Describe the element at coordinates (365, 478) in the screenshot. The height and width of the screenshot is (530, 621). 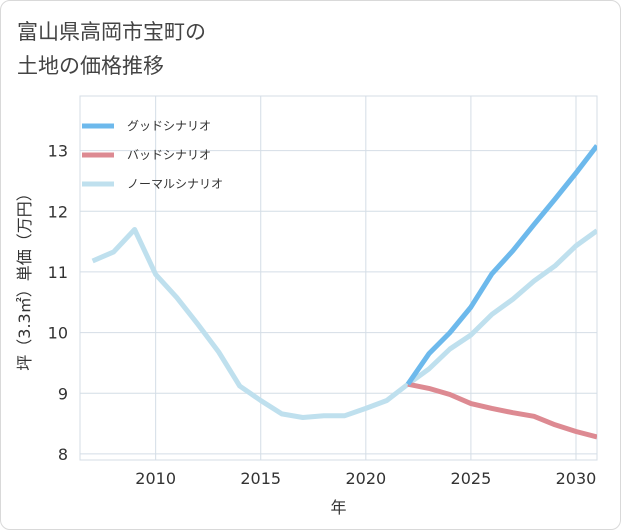
I see `x-tick-label: 2020` at that location.